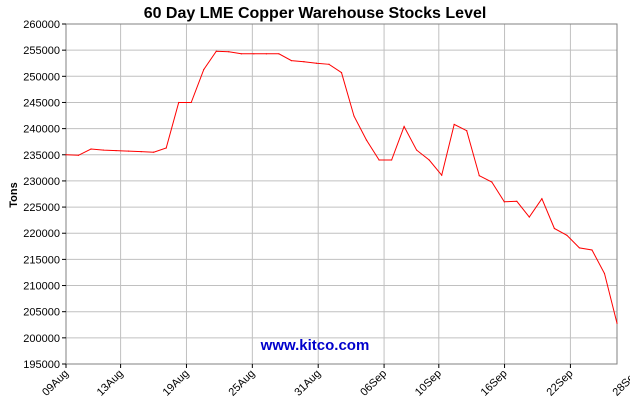  I want to click on y-tick-label: 225000, so click(41, 208).